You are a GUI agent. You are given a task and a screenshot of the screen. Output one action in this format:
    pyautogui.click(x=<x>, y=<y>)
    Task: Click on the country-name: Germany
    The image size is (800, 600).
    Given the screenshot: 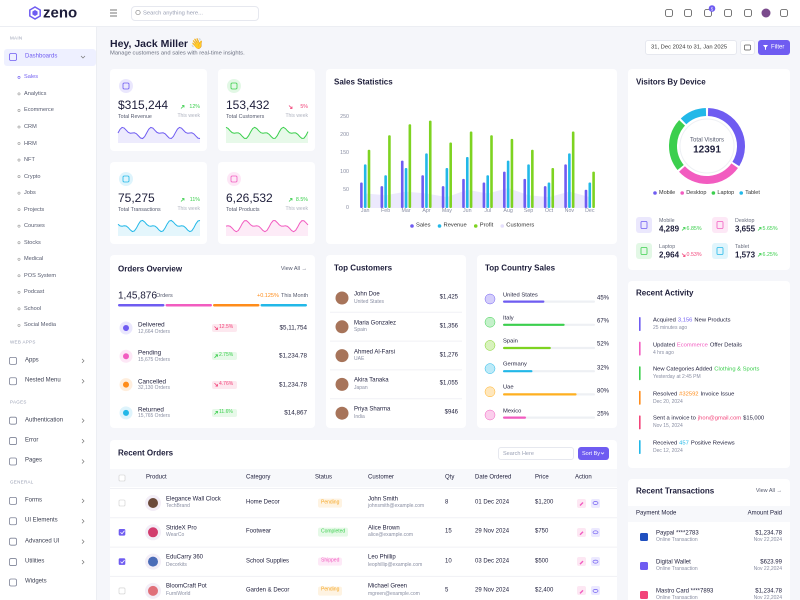 What is the action you would take?
    pyautogui.click(x=515, y=364)
    